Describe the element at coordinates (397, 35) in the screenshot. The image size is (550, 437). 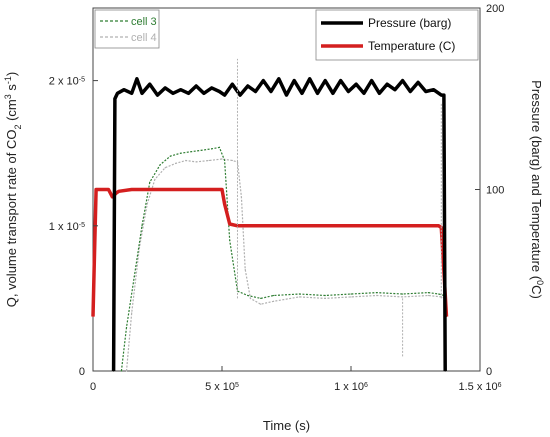
I see `legend-right-box` at that location.